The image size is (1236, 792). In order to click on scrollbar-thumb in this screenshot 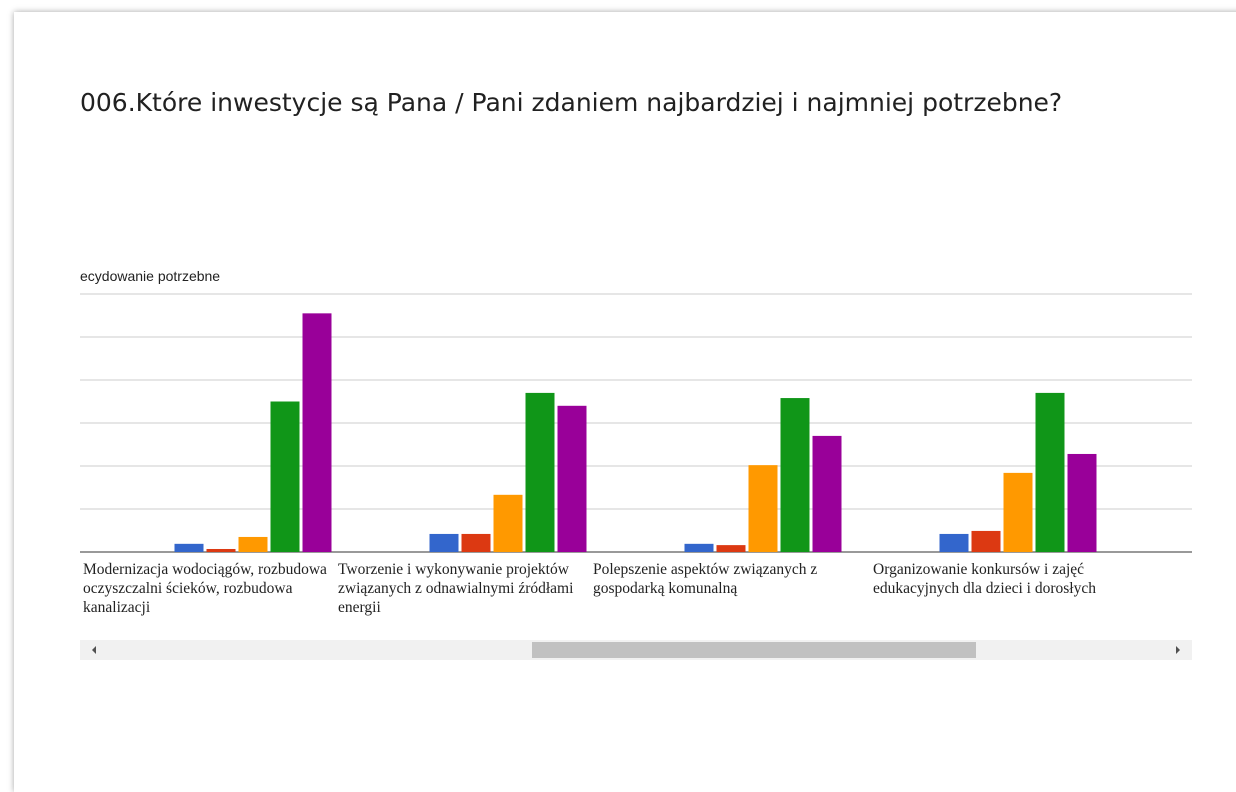, I will do `click(754, 650)`.